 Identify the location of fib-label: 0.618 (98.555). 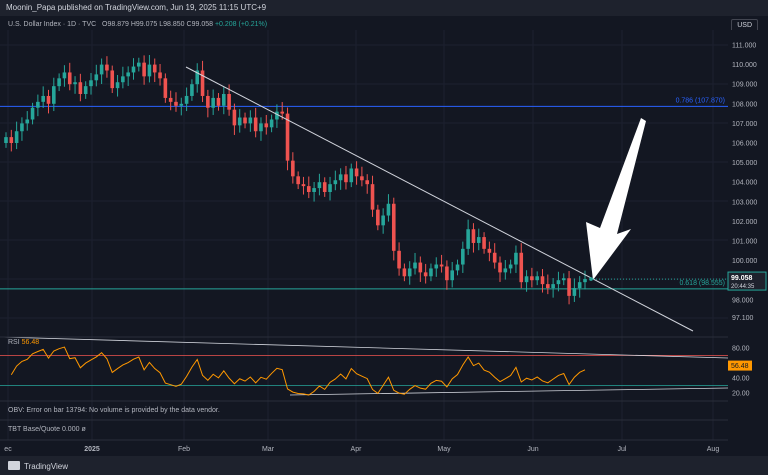
(702, 283).